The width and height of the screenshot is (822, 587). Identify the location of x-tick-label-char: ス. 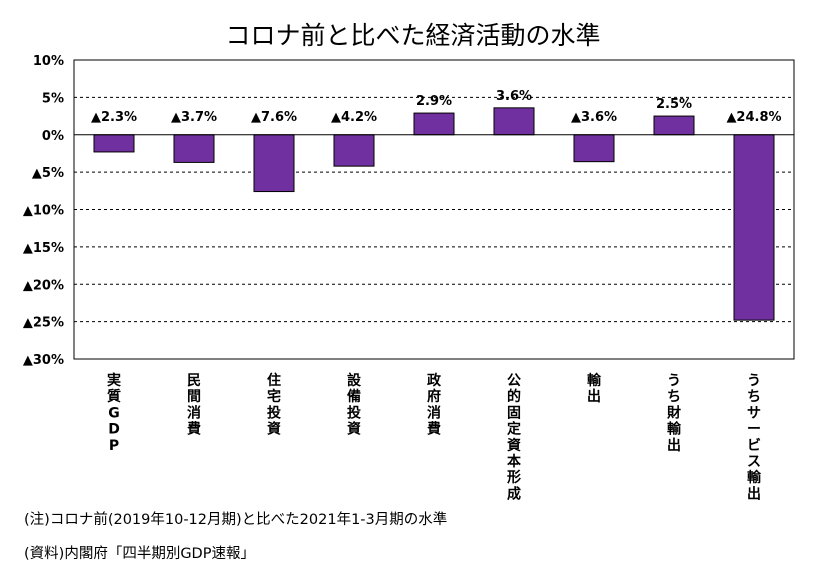
(754, 462).